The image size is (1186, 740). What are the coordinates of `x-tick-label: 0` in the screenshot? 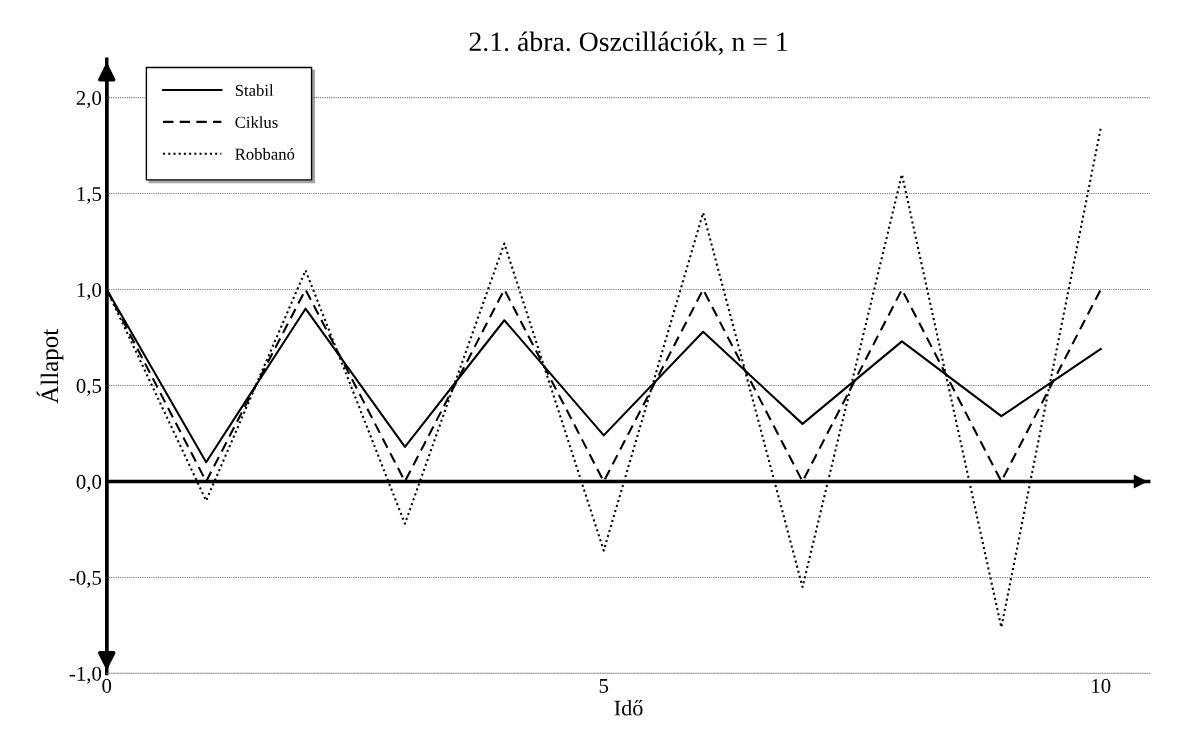 It's located at (107, 685).